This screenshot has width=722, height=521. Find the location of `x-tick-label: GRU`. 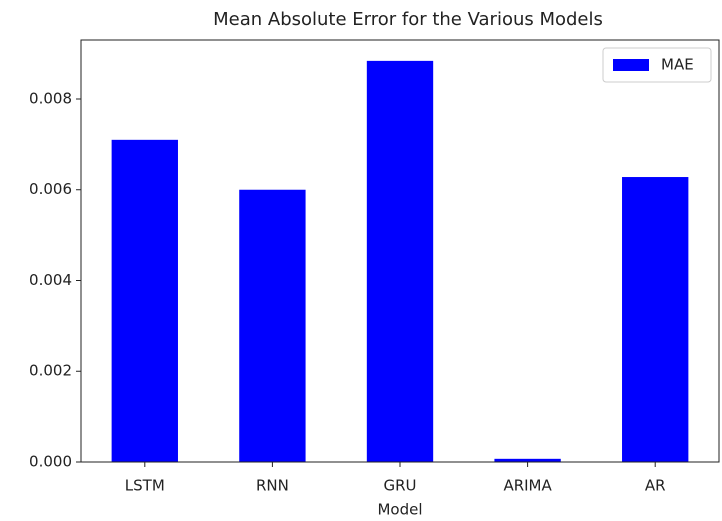

x-tick-label: GRU is located at coordinates (399, 486).